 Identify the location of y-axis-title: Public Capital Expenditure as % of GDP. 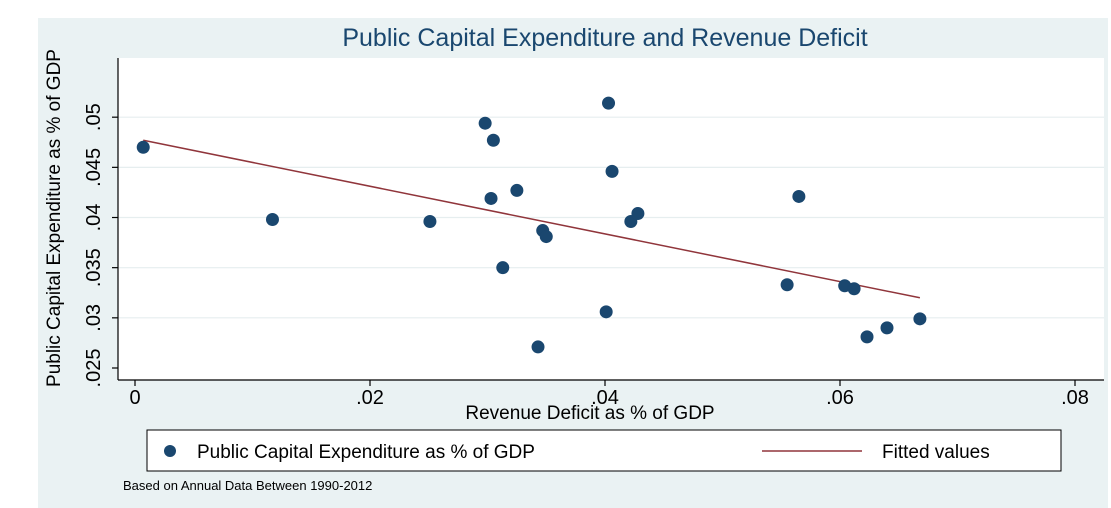
(54, 218).